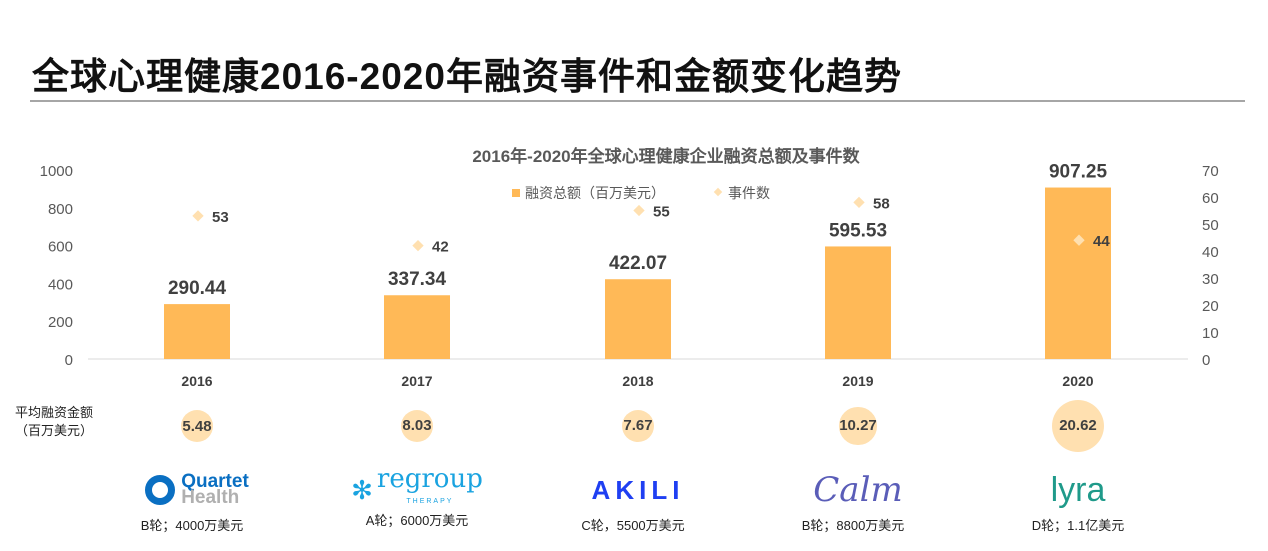 The image size is (1268, 551). I want to click on avg-funding-label: 平均融资金额 （百万美元）, so click(53, 421).